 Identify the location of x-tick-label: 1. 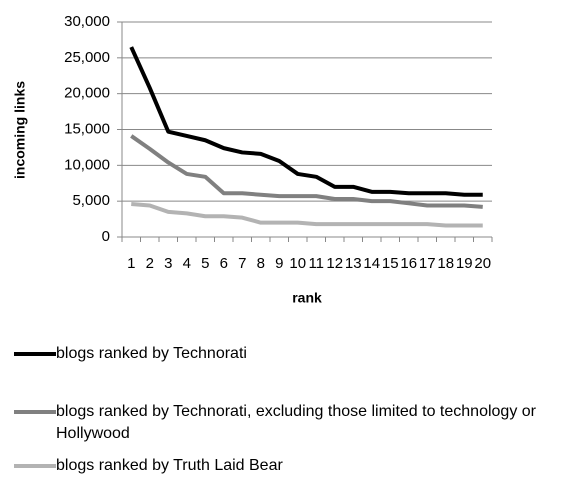
(131, 263).